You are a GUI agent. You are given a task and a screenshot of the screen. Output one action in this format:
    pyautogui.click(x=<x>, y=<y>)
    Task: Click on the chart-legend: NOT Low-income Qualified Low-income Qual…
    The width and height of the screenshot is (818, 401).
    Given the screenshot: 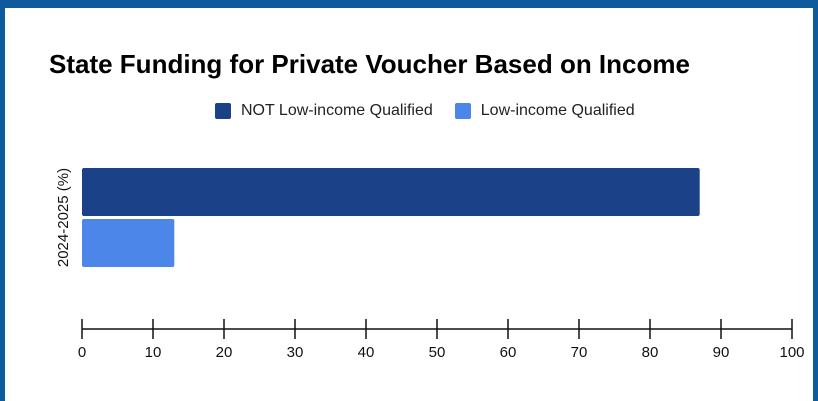 What is the action you would take?
    pyautogui.click(x=436, y=111)
    